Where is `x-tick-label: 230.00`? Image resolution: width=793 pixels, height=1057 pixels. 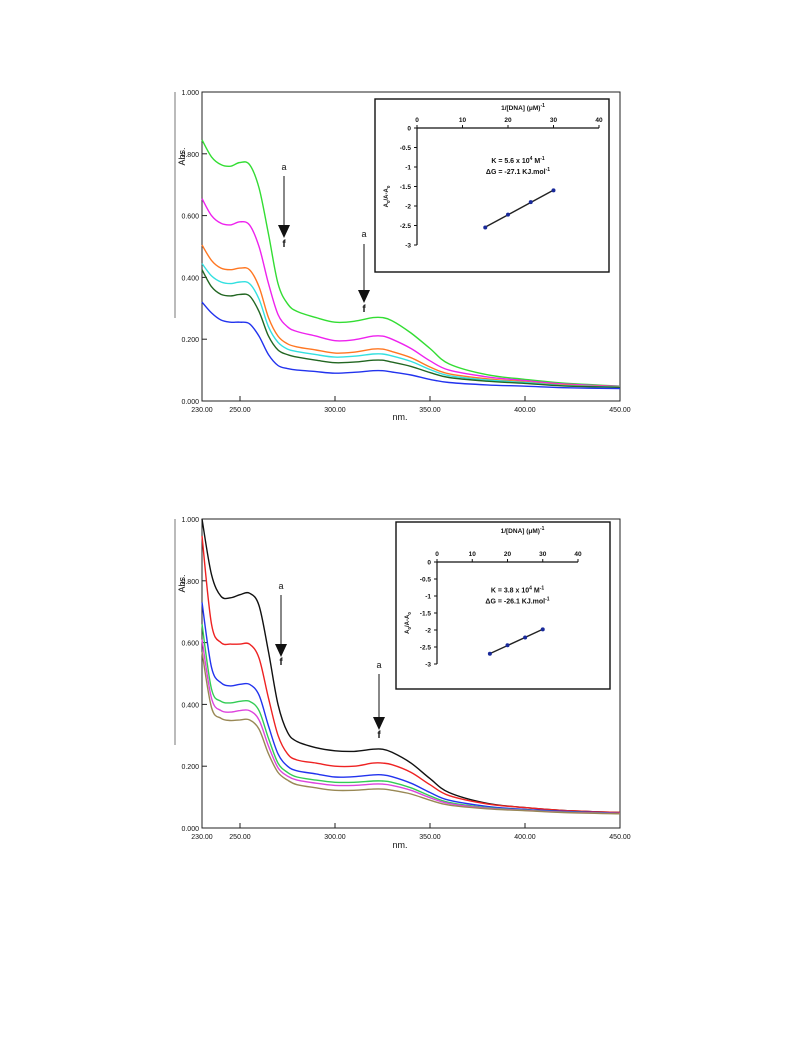
x-tick-label: 230.00 is located at coordinates (202, 837).